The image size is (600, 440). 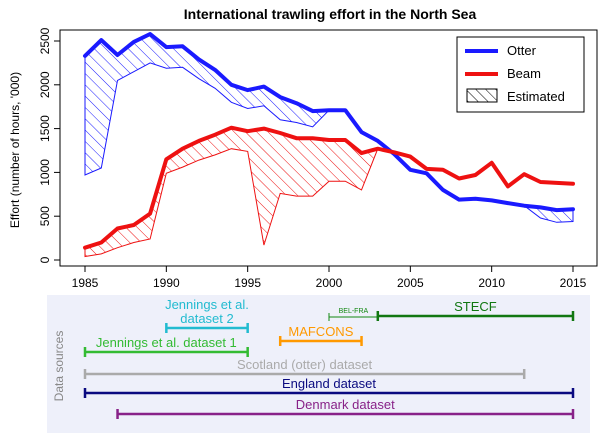 What do you see at coordinates (247, 283) in the screenshot?
I see `x-tick-label: 1995` at bounding box center [247, 283].